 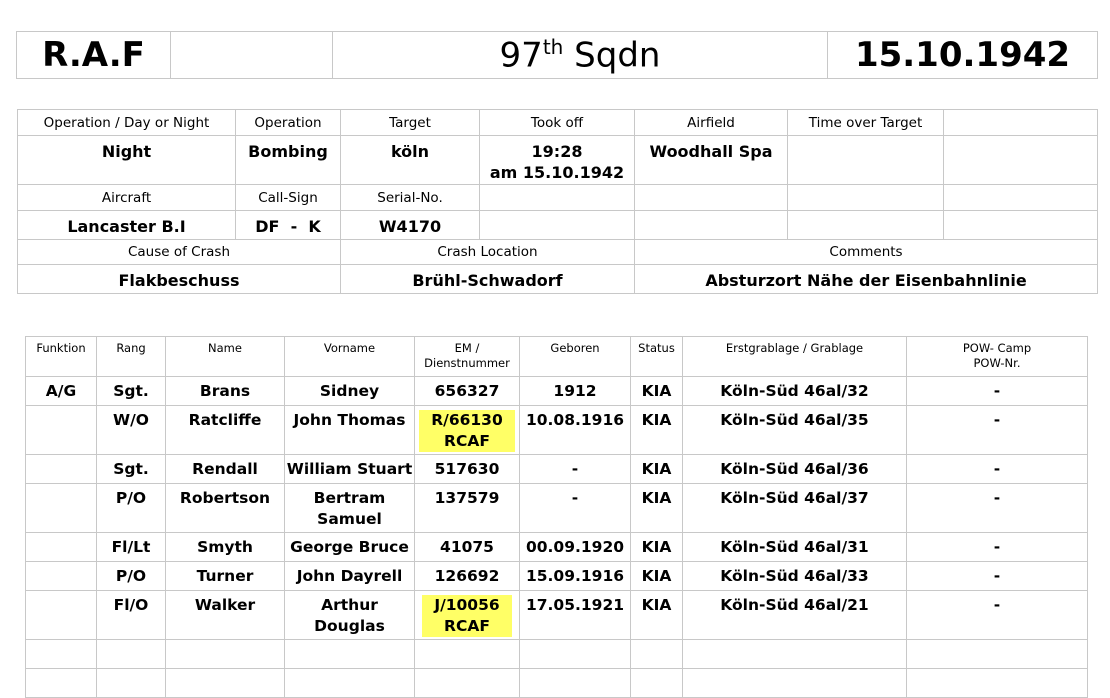 What do you see at coordinates (467, 576) in the screenshot?
I see `number: 126692` at bounding box center [467, 576].